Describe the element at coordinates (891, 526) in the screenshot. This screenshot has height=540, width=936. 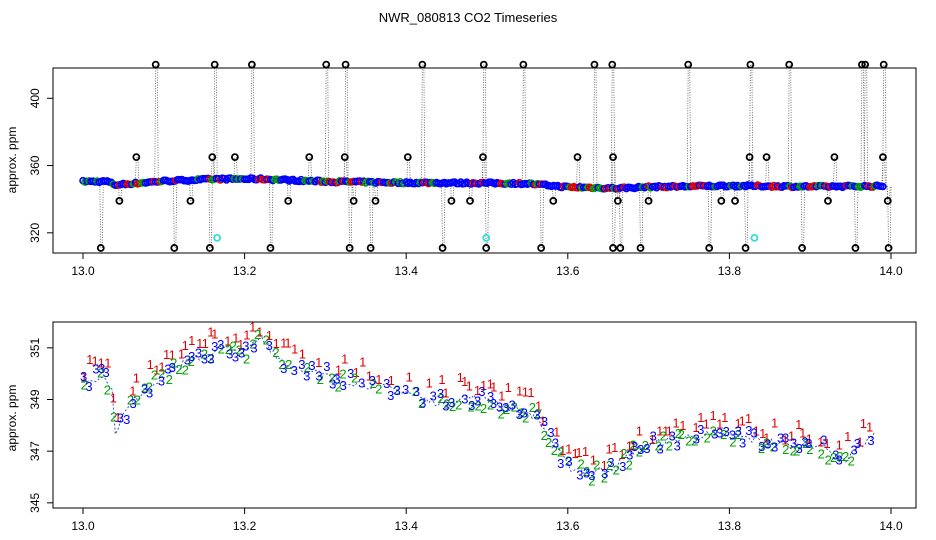
I see `bottom-x-tick-label: 14.0` at that location.